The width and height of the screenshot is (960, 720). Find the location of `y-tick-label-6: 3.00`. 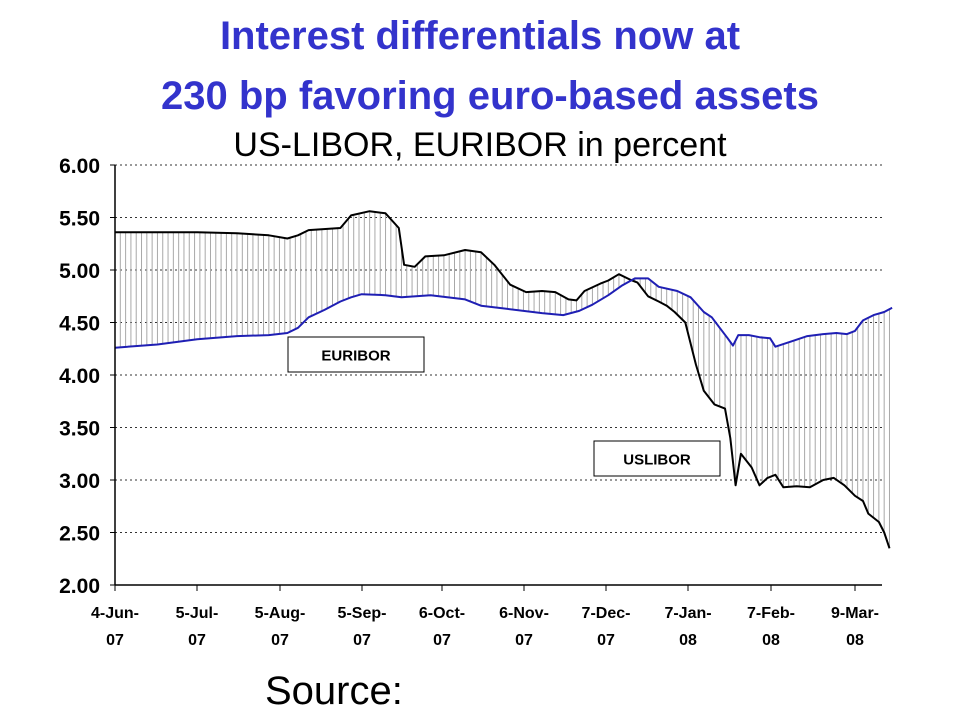

y-tick-label-6: 3.00 is located at coordinates (79, 481).